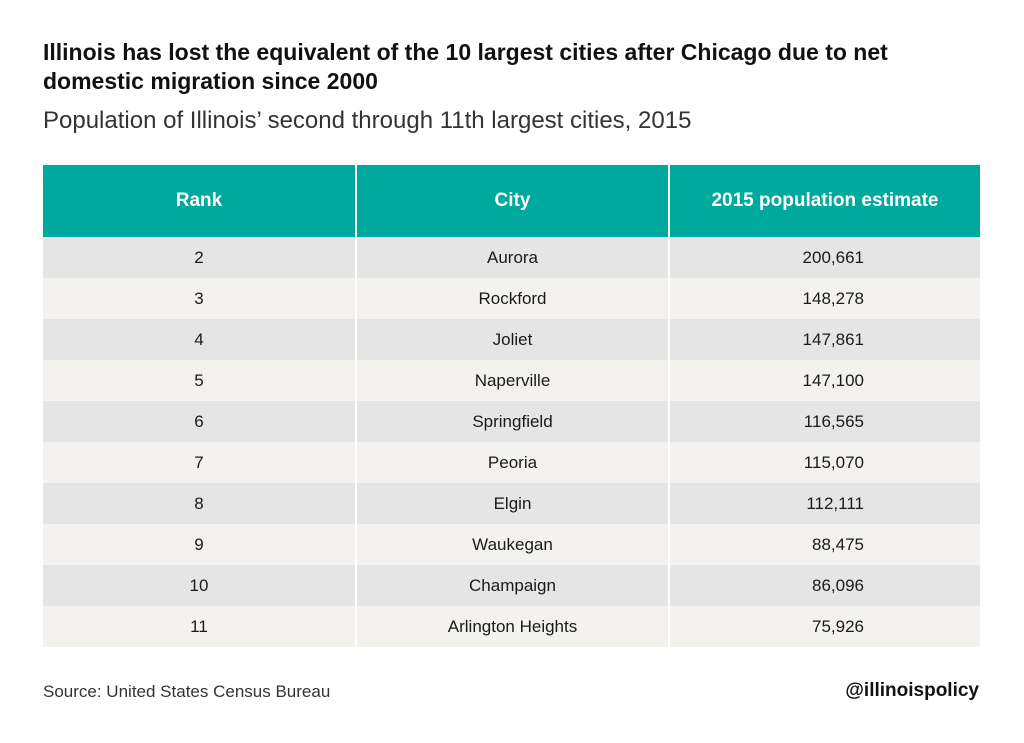  I want to click on cell-city: Springfield, so click(511, 421).